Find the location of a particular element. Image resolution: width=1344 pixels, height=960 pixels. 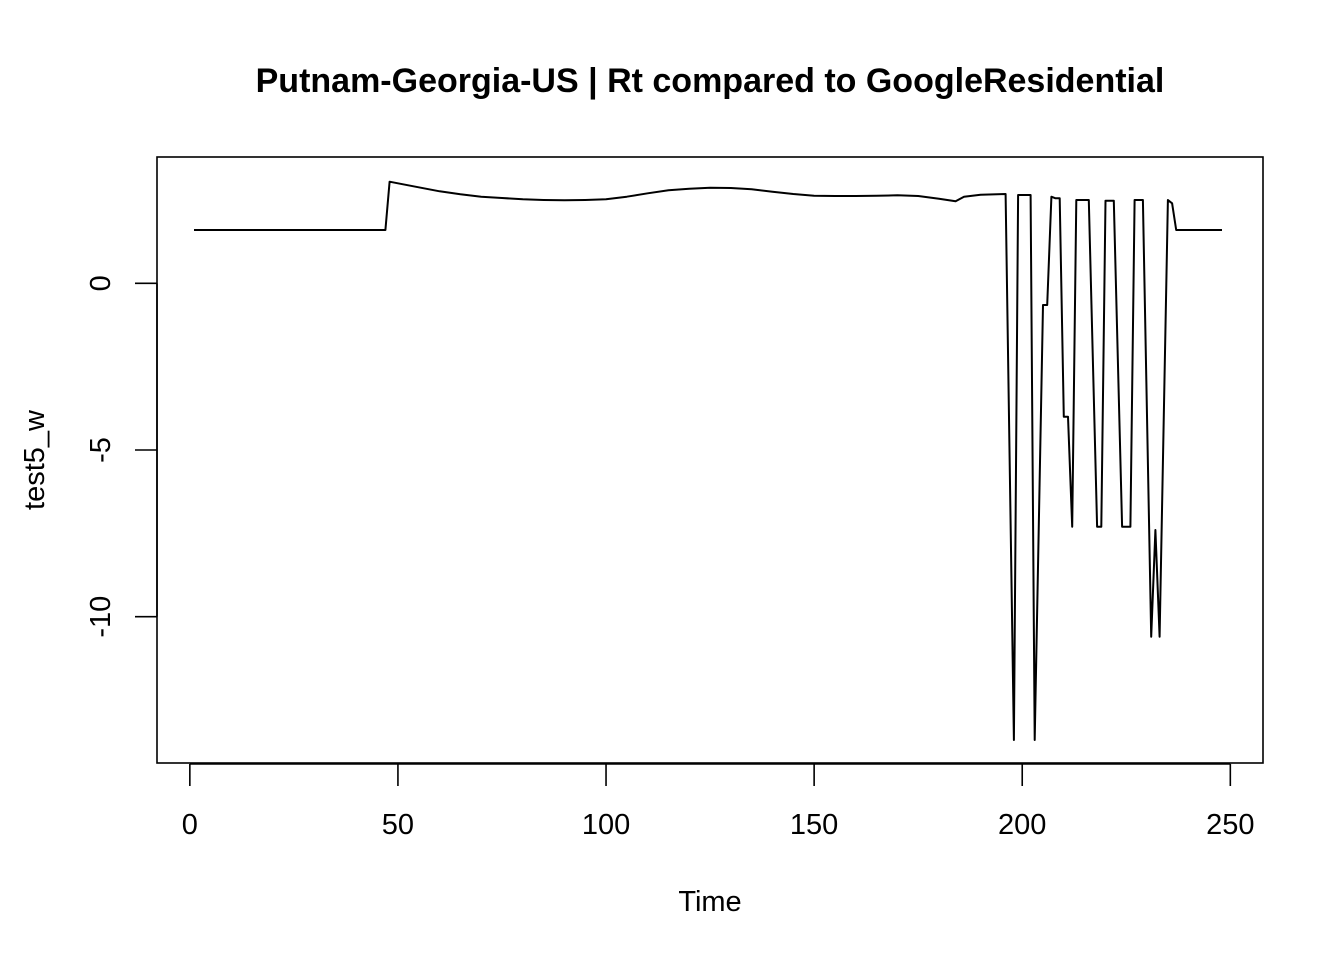

y-axis-label: test5_w is located at coordinates (35, 459).